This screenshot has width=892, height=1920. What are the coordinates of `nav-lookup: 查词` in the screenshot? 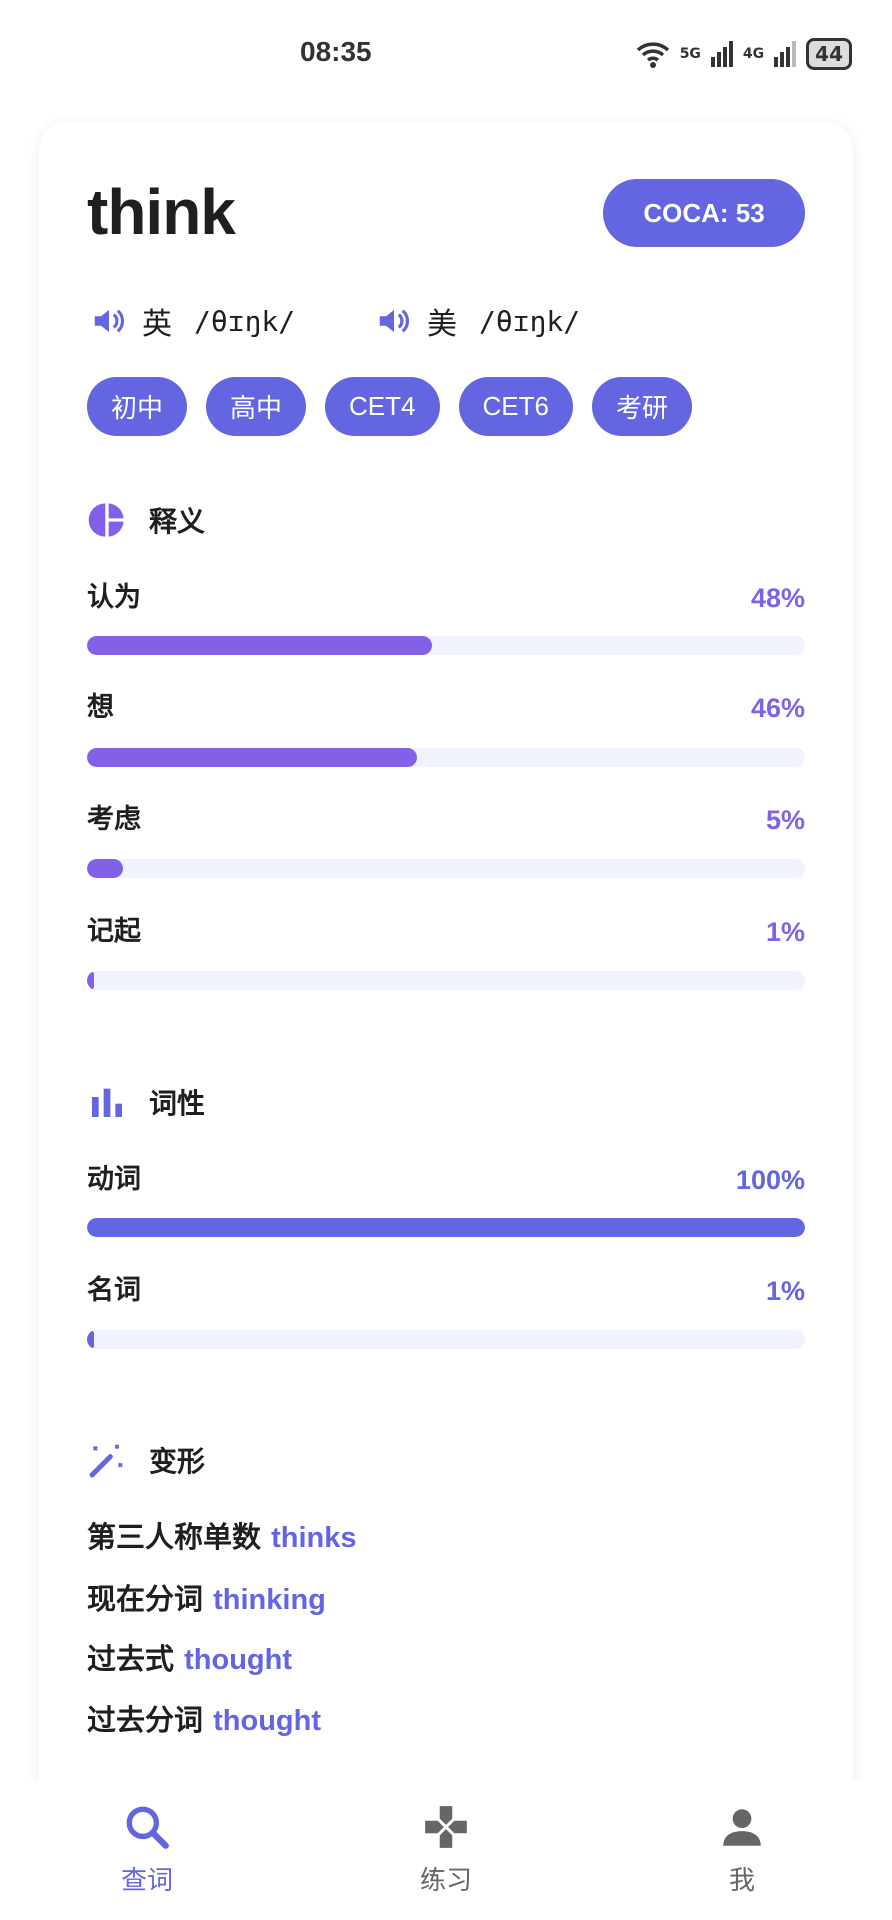 It's located at (147, 1849).